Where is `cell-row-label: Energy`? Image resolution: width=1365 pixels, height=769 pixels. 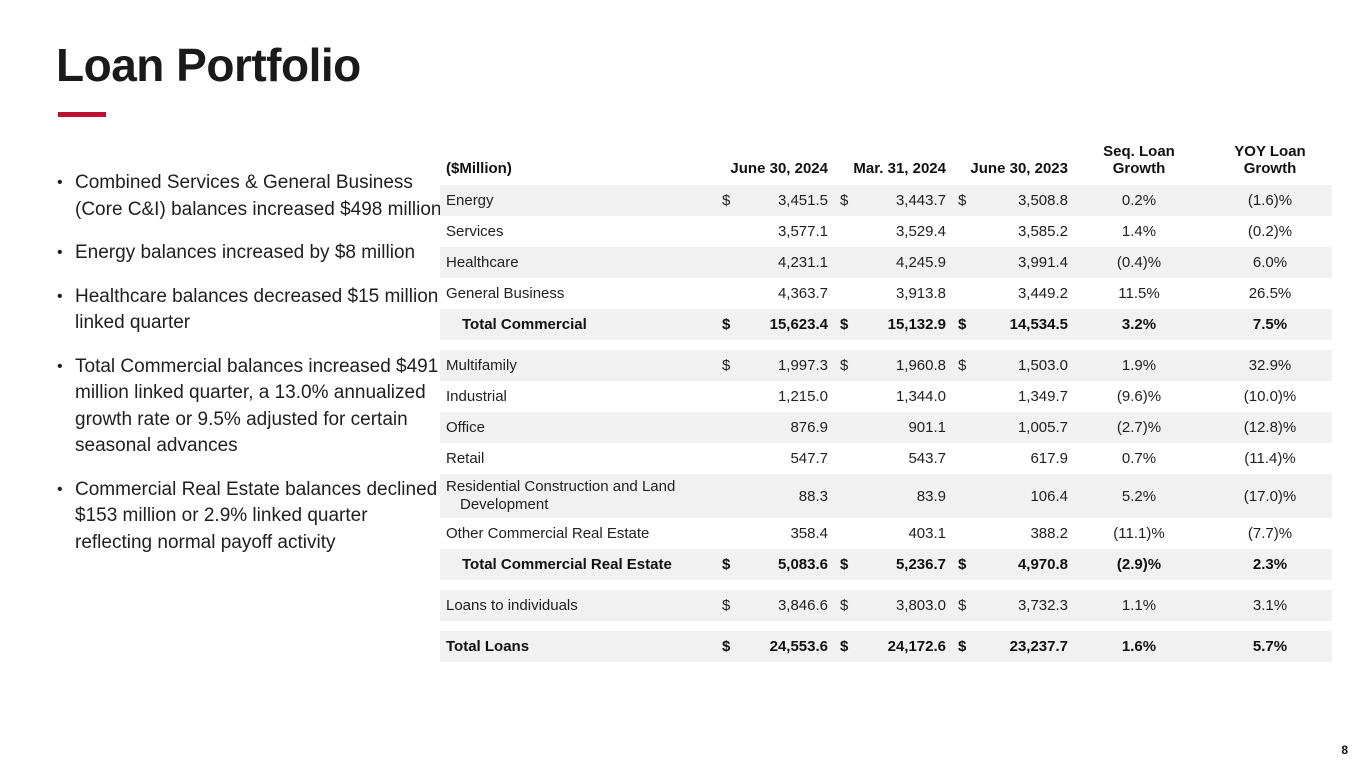
cell-row-label: Energy is located at coordinates (470, 200).